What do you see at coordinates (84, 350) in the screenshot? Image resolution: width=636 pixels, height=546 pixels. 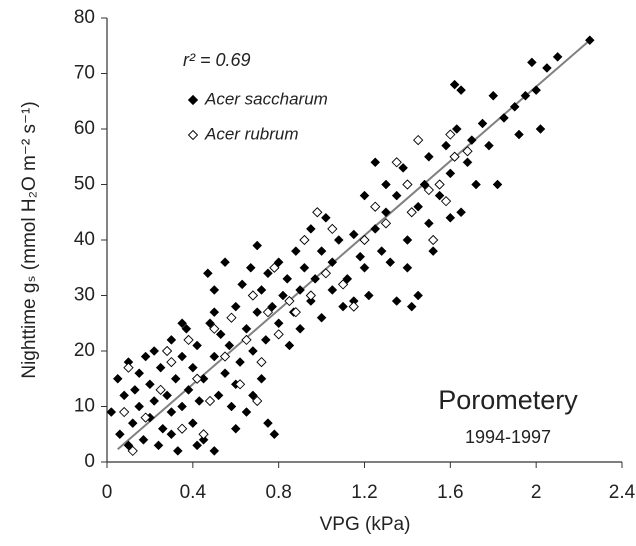 I see `y-tick-label: 20` at bounding box center [84, 350].